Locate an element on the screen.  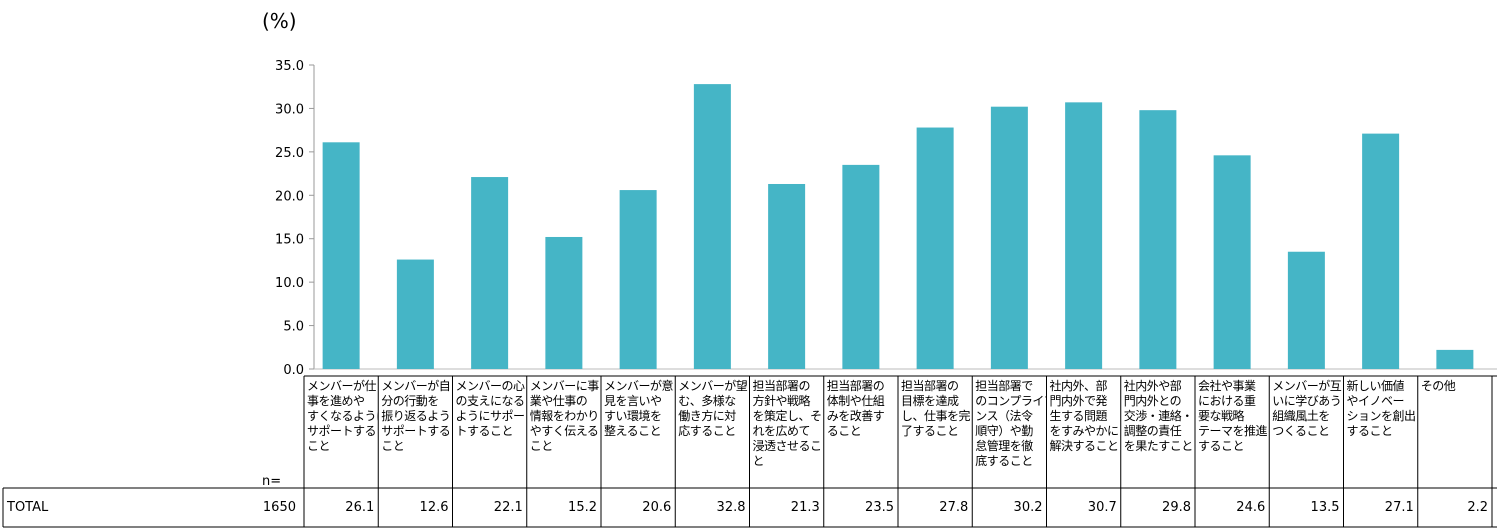
category-label-line: メンバーが望 is located at coordinates (713, 386).